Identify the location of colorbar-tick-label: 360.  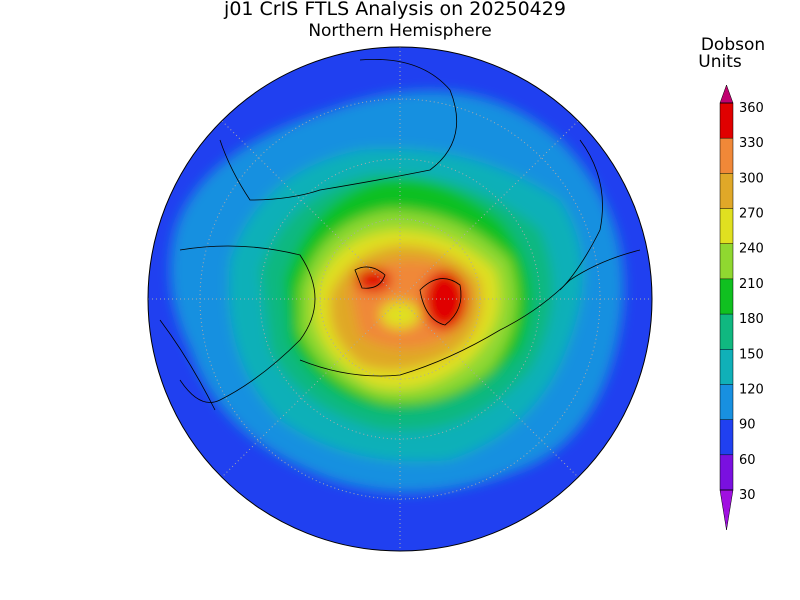
(751, 108).